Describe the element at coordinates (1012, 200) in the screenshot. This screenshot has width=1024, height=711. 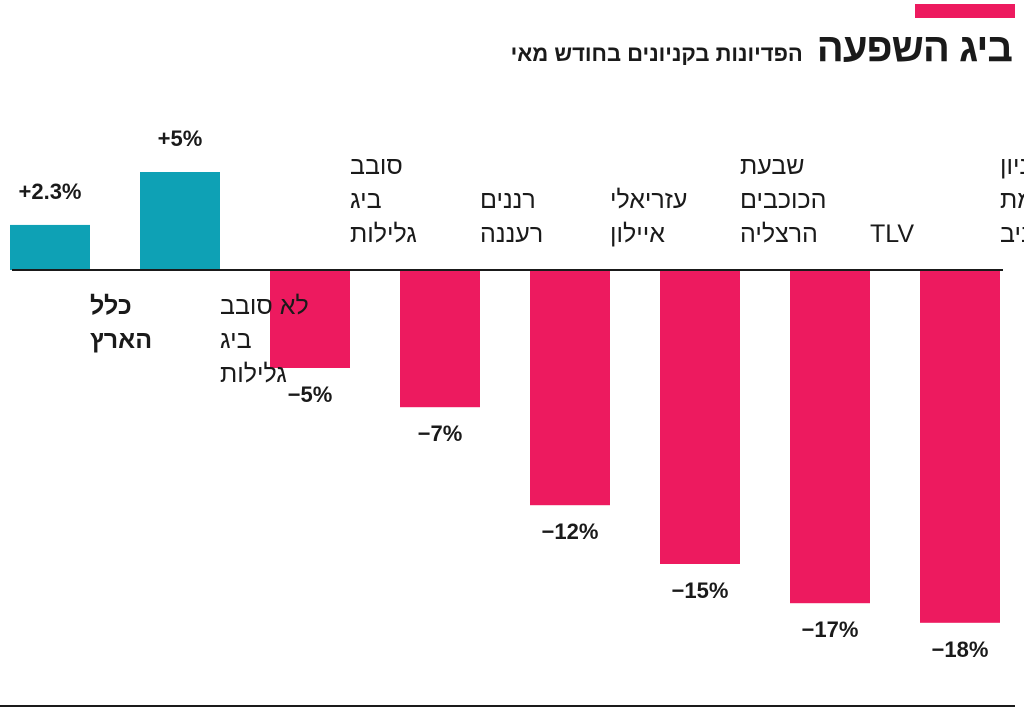
I see `category-label: רמת` at that location.